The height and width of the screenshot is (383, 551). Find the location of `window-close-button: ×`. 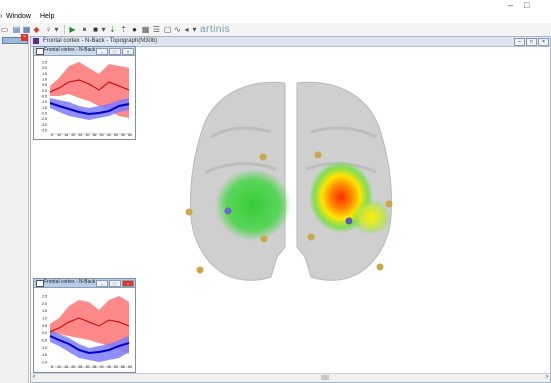

window-close-button: × is located at coordinates (543, 42).